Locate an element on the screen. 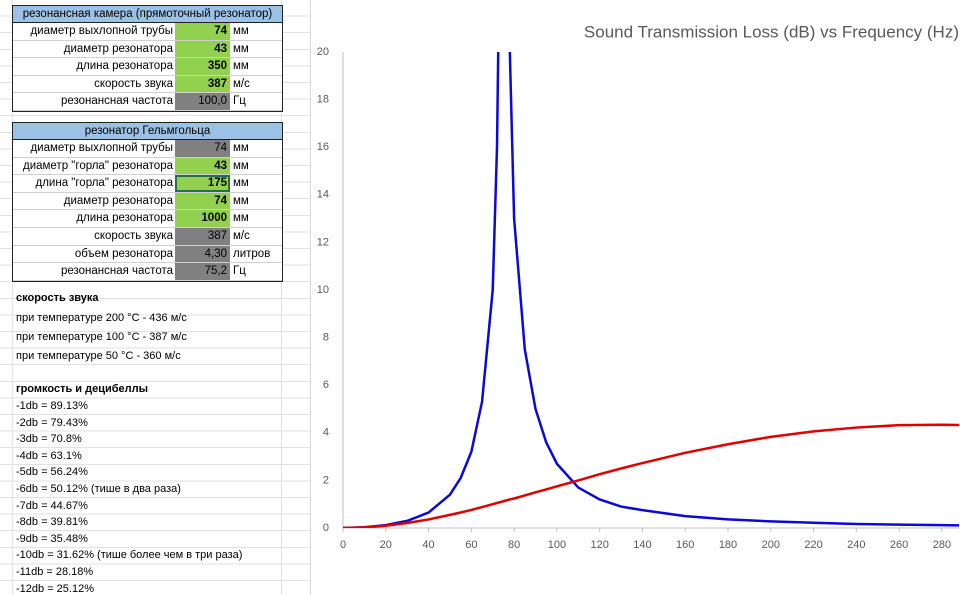 This screenshot has height=595, width=960. x-tick-label: 200 is located at coordinates (771, 545).